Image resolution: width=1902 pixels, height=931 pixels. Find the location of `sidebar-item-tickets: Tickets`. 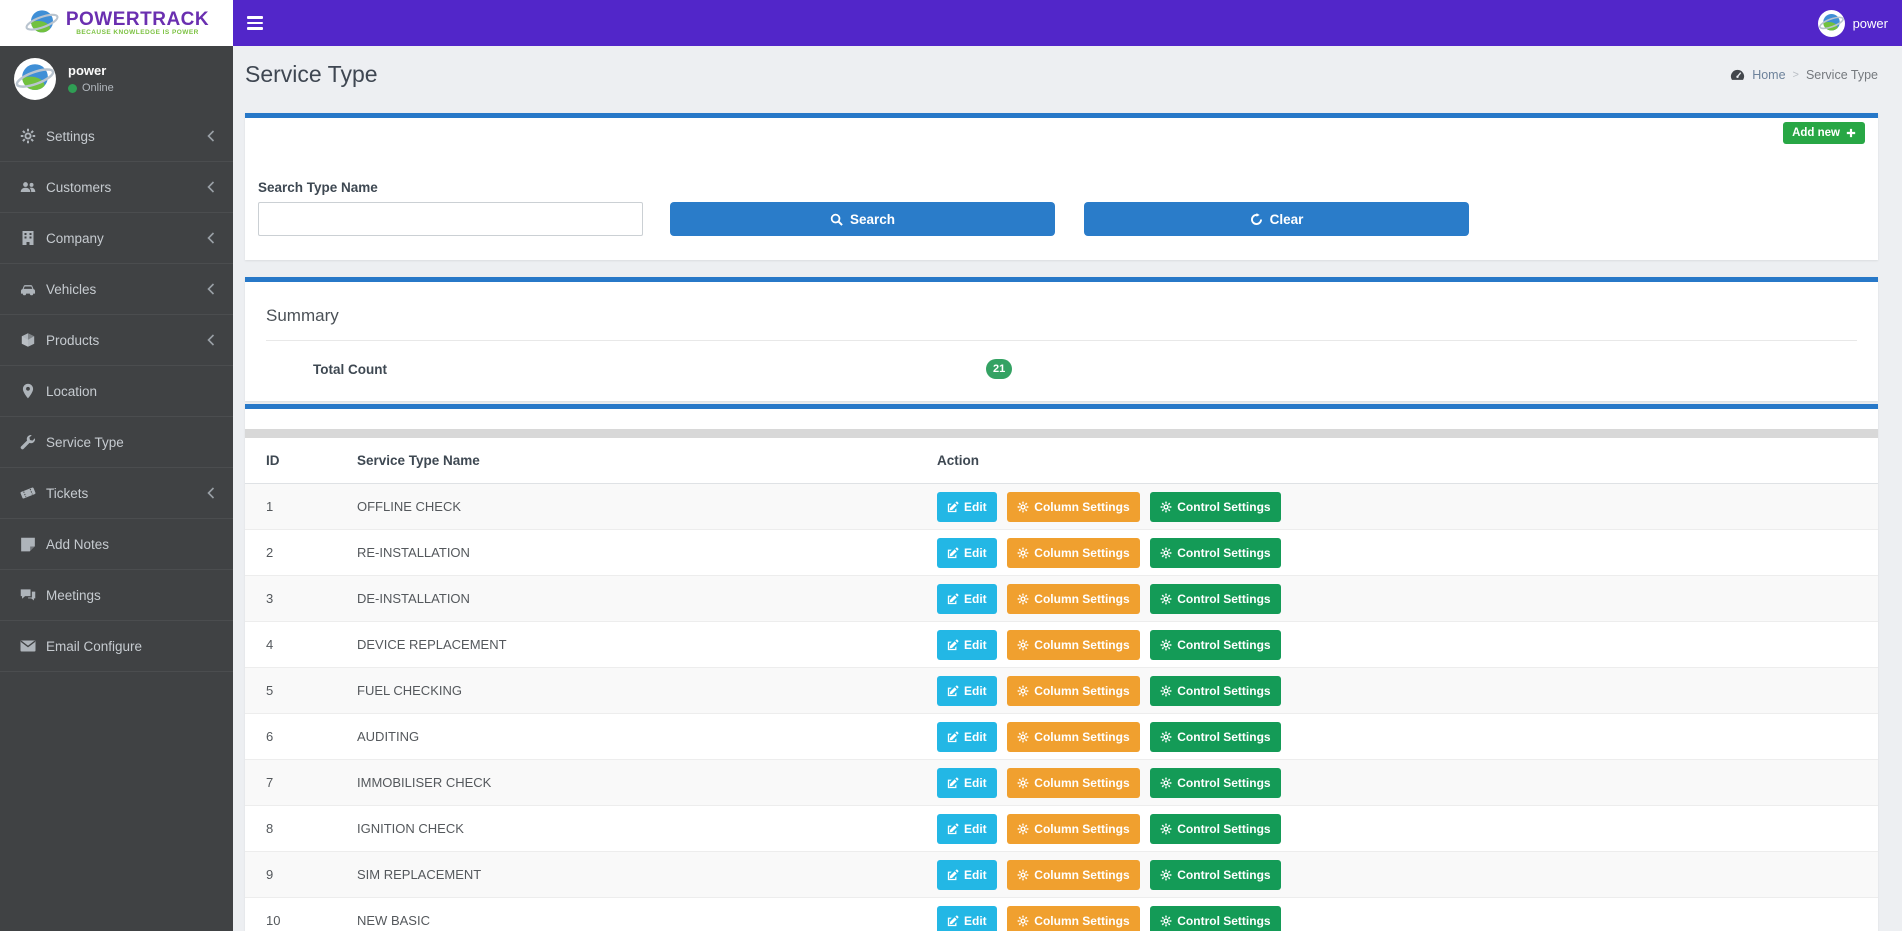

sidebar-item-tickets: Tickets is located at coordinates (116, 493).